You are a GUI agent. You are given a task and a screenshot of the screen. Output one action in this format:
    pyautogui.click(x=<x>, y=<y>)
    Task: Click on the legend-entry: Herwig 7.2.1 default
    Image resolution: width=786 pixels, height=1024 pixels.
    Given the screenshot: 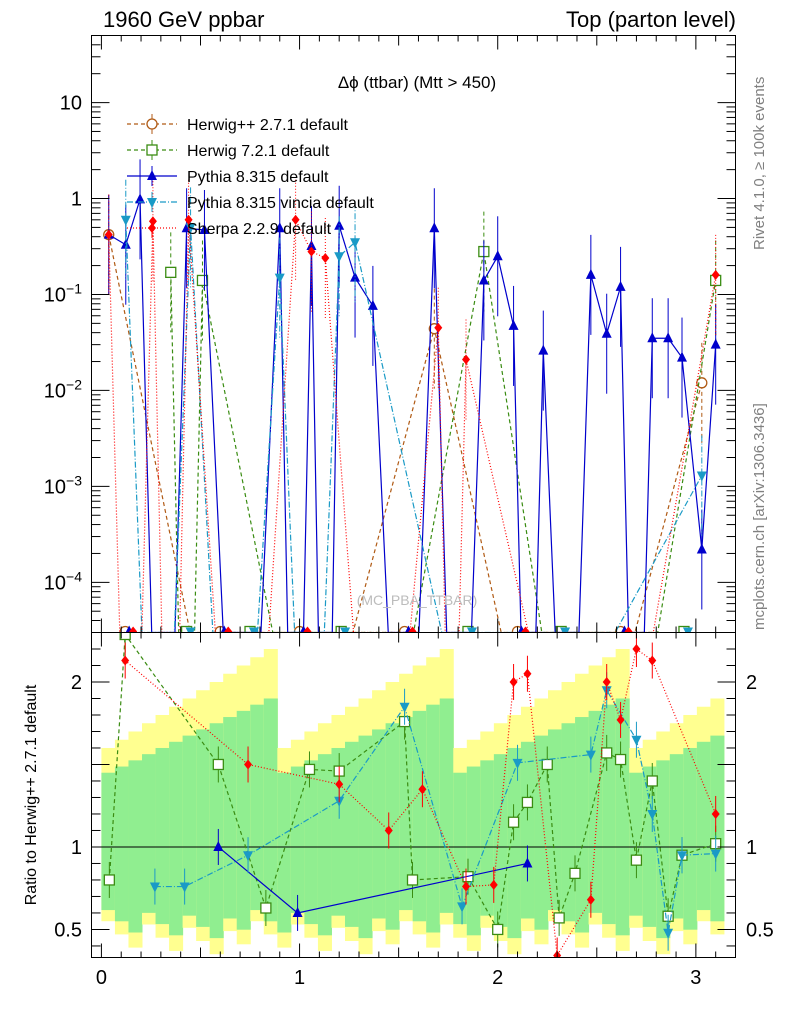 What is the action you would take?
    pyautogui.click(x=258, y=151)
    